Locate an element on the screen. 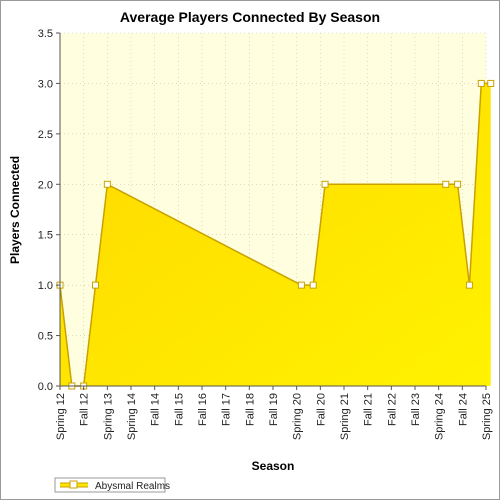  x-tick-label: Spring 24 is located at coordinates (440, 416).